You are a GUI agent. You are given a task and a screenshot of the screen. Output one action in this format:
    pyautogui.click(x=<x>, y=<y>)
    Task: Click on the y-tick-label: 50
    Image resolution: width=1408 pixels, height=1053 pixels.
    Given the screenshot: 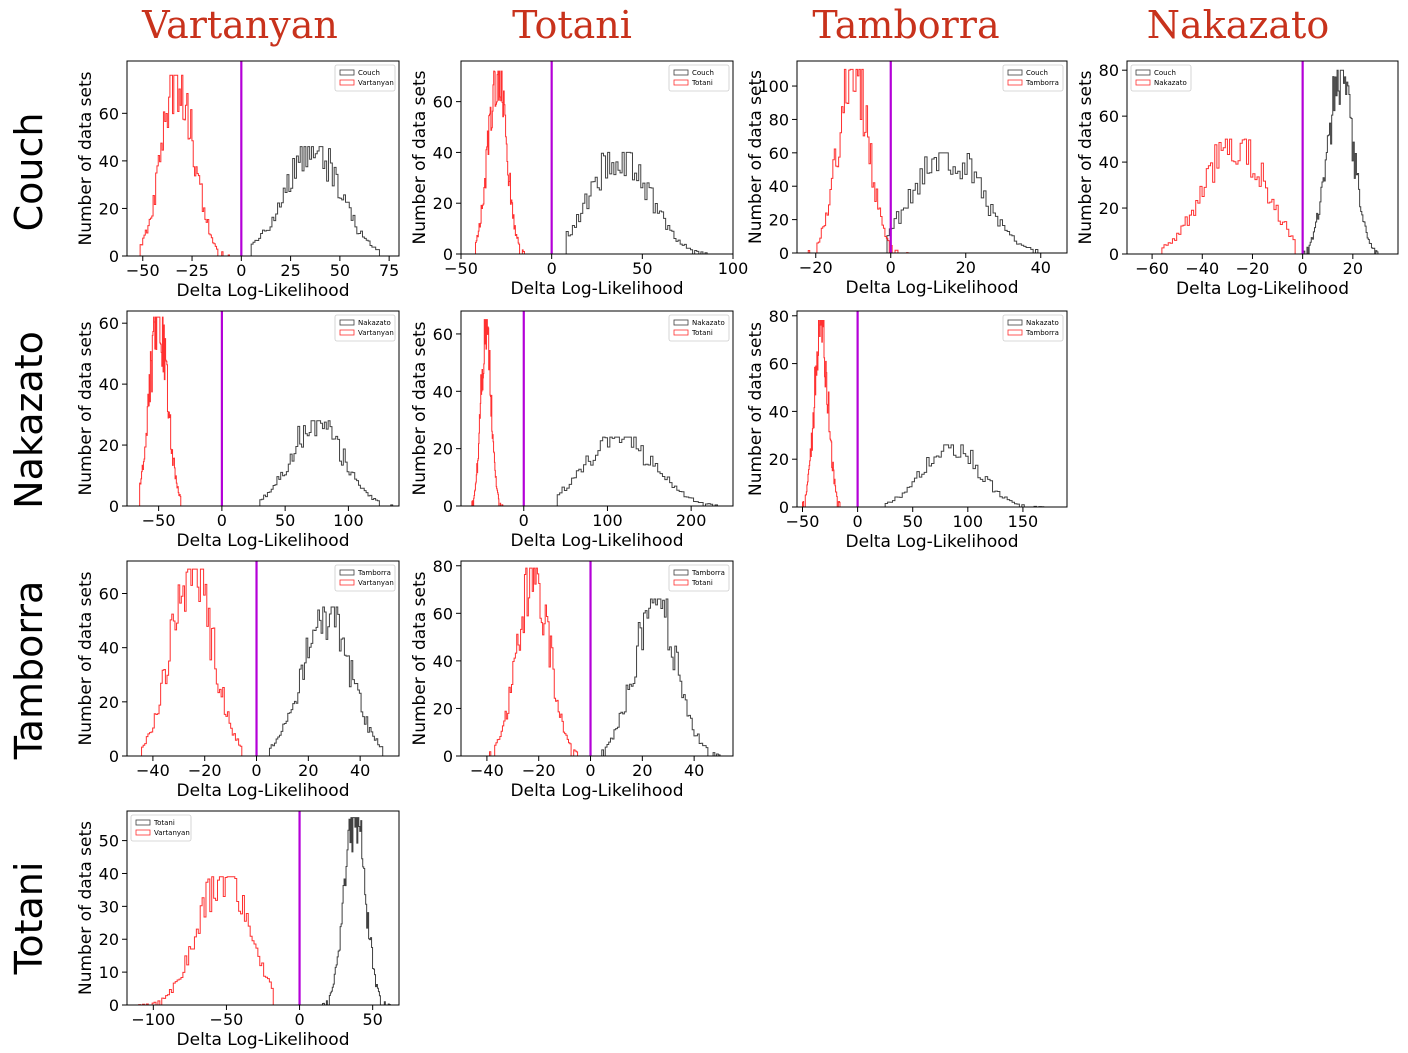 What is the action you would take?
    pyautogui.click(x=109, y=841)
    